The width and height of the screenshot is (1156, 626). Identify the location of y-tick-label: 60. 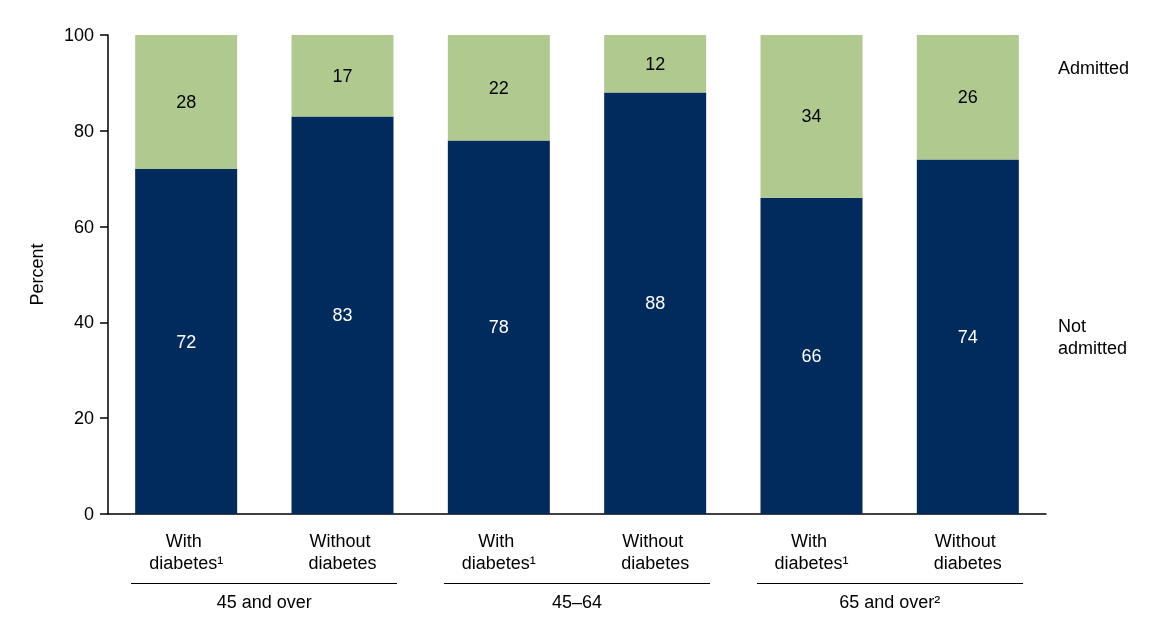
(83, 226).